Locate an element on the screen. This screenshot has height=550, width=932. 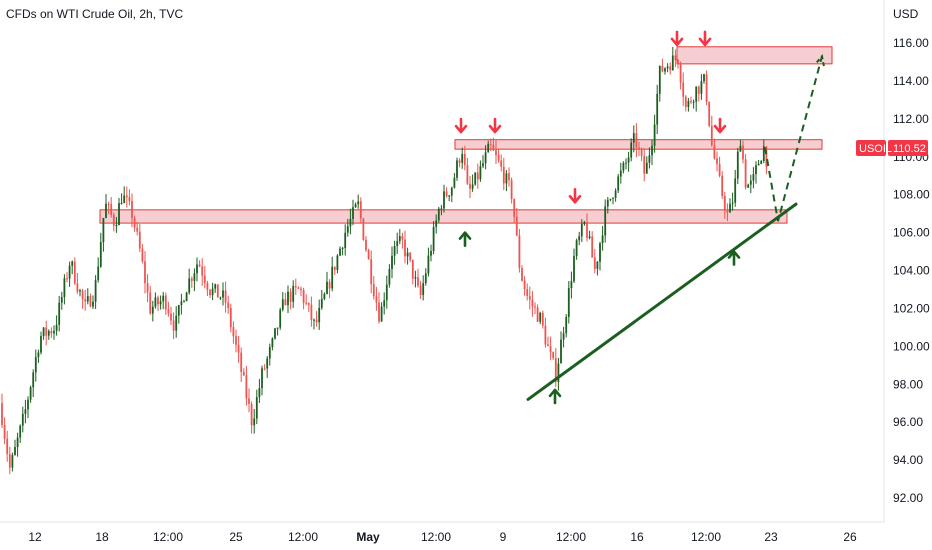
time-tick-label: 16 is located at coordinates (637, 537).